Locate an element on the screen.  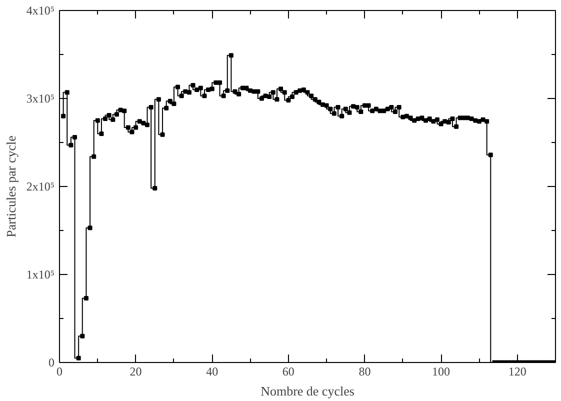
y-tick-label: 1x10⁵ is located at coordinates (40, 275).